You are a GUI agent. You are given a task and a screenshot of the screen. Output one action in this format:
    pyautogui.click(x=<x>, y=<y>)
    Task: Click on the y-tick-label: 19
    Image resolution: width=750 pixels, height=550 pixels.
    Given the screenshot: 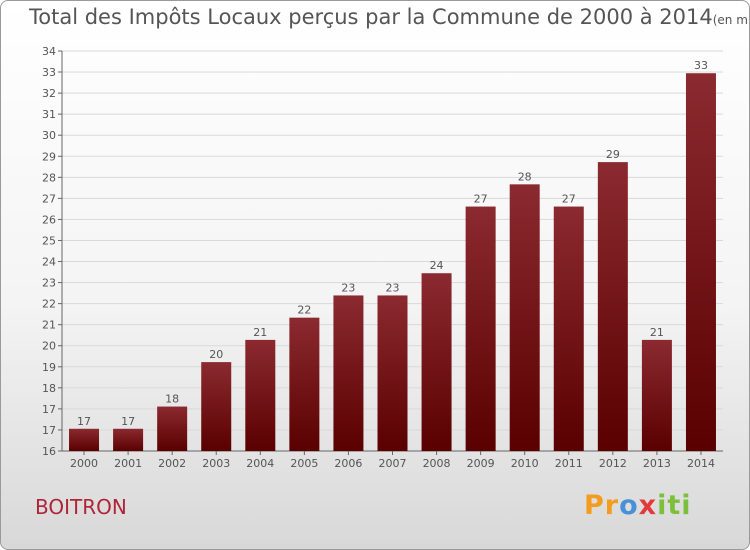 What is the action you would take?
    pyautogui.click(x=49, y=367)
    